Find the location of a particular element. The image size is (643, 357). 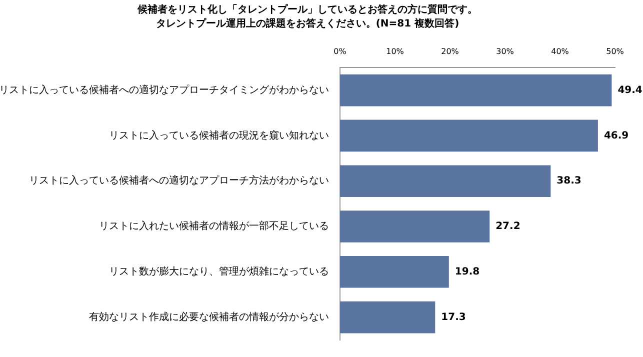

data-label: 17.3 is located at coordinates (453, 317).